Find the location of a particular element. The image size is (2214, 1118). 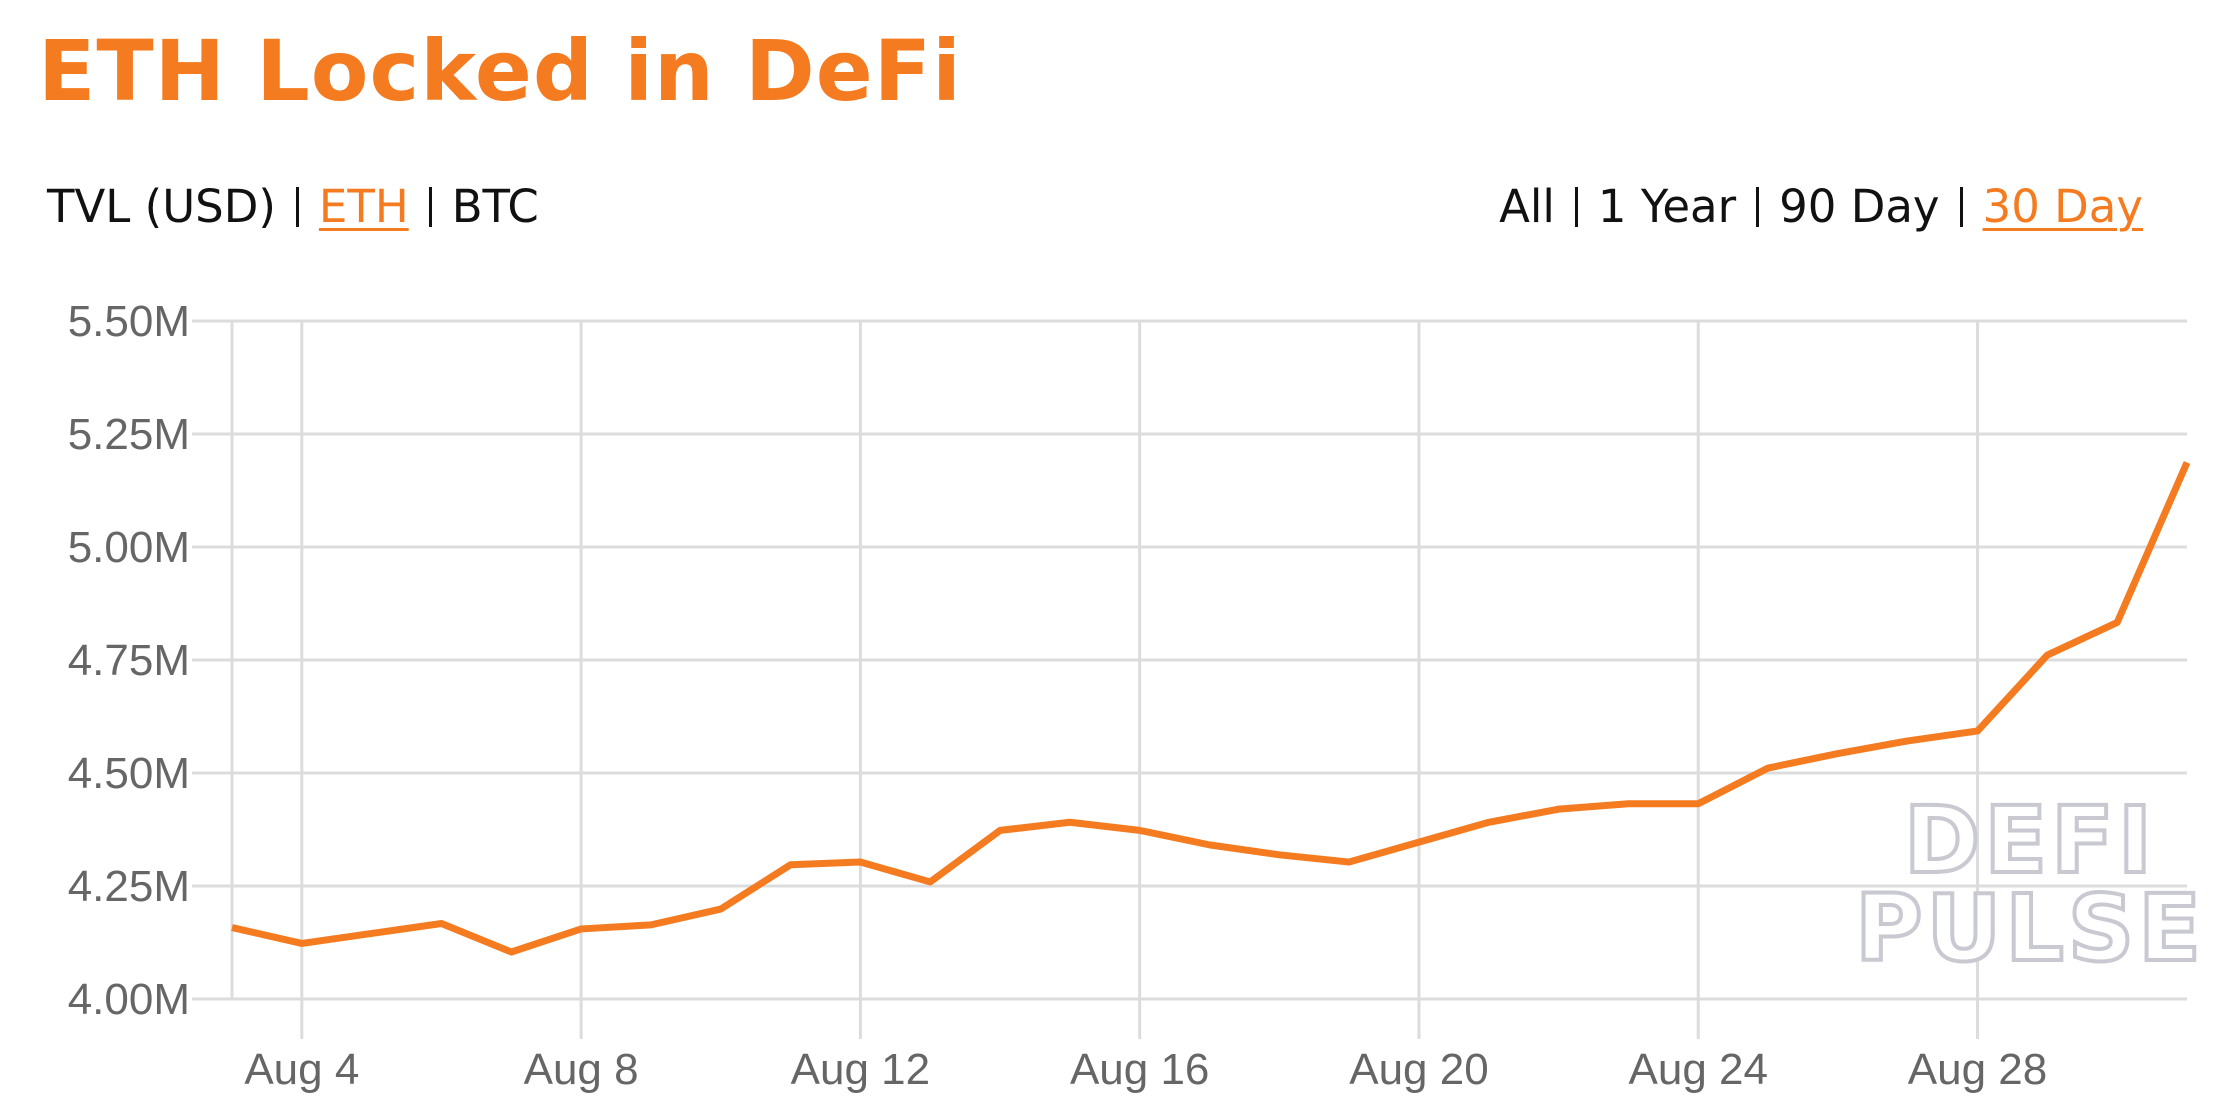

range-toggles: All 1 Year 90 Day 30 Day is located at coordinates (1821, 206).